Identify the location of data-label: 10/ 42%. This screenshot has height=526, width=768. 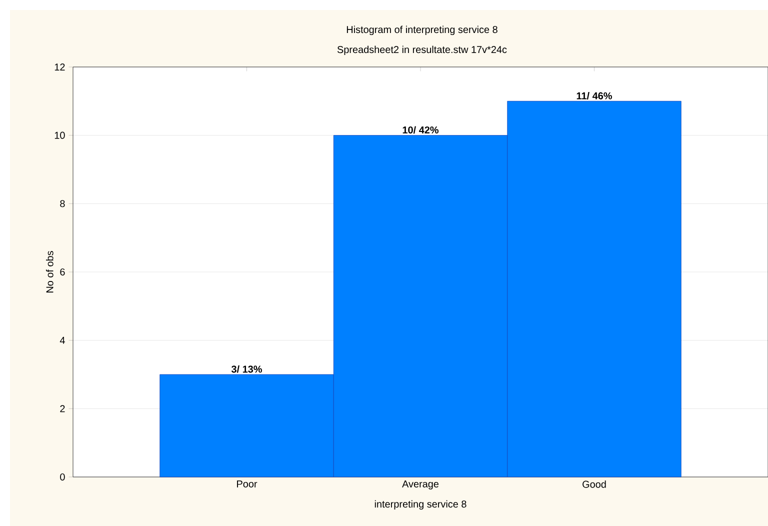
(420, 130).